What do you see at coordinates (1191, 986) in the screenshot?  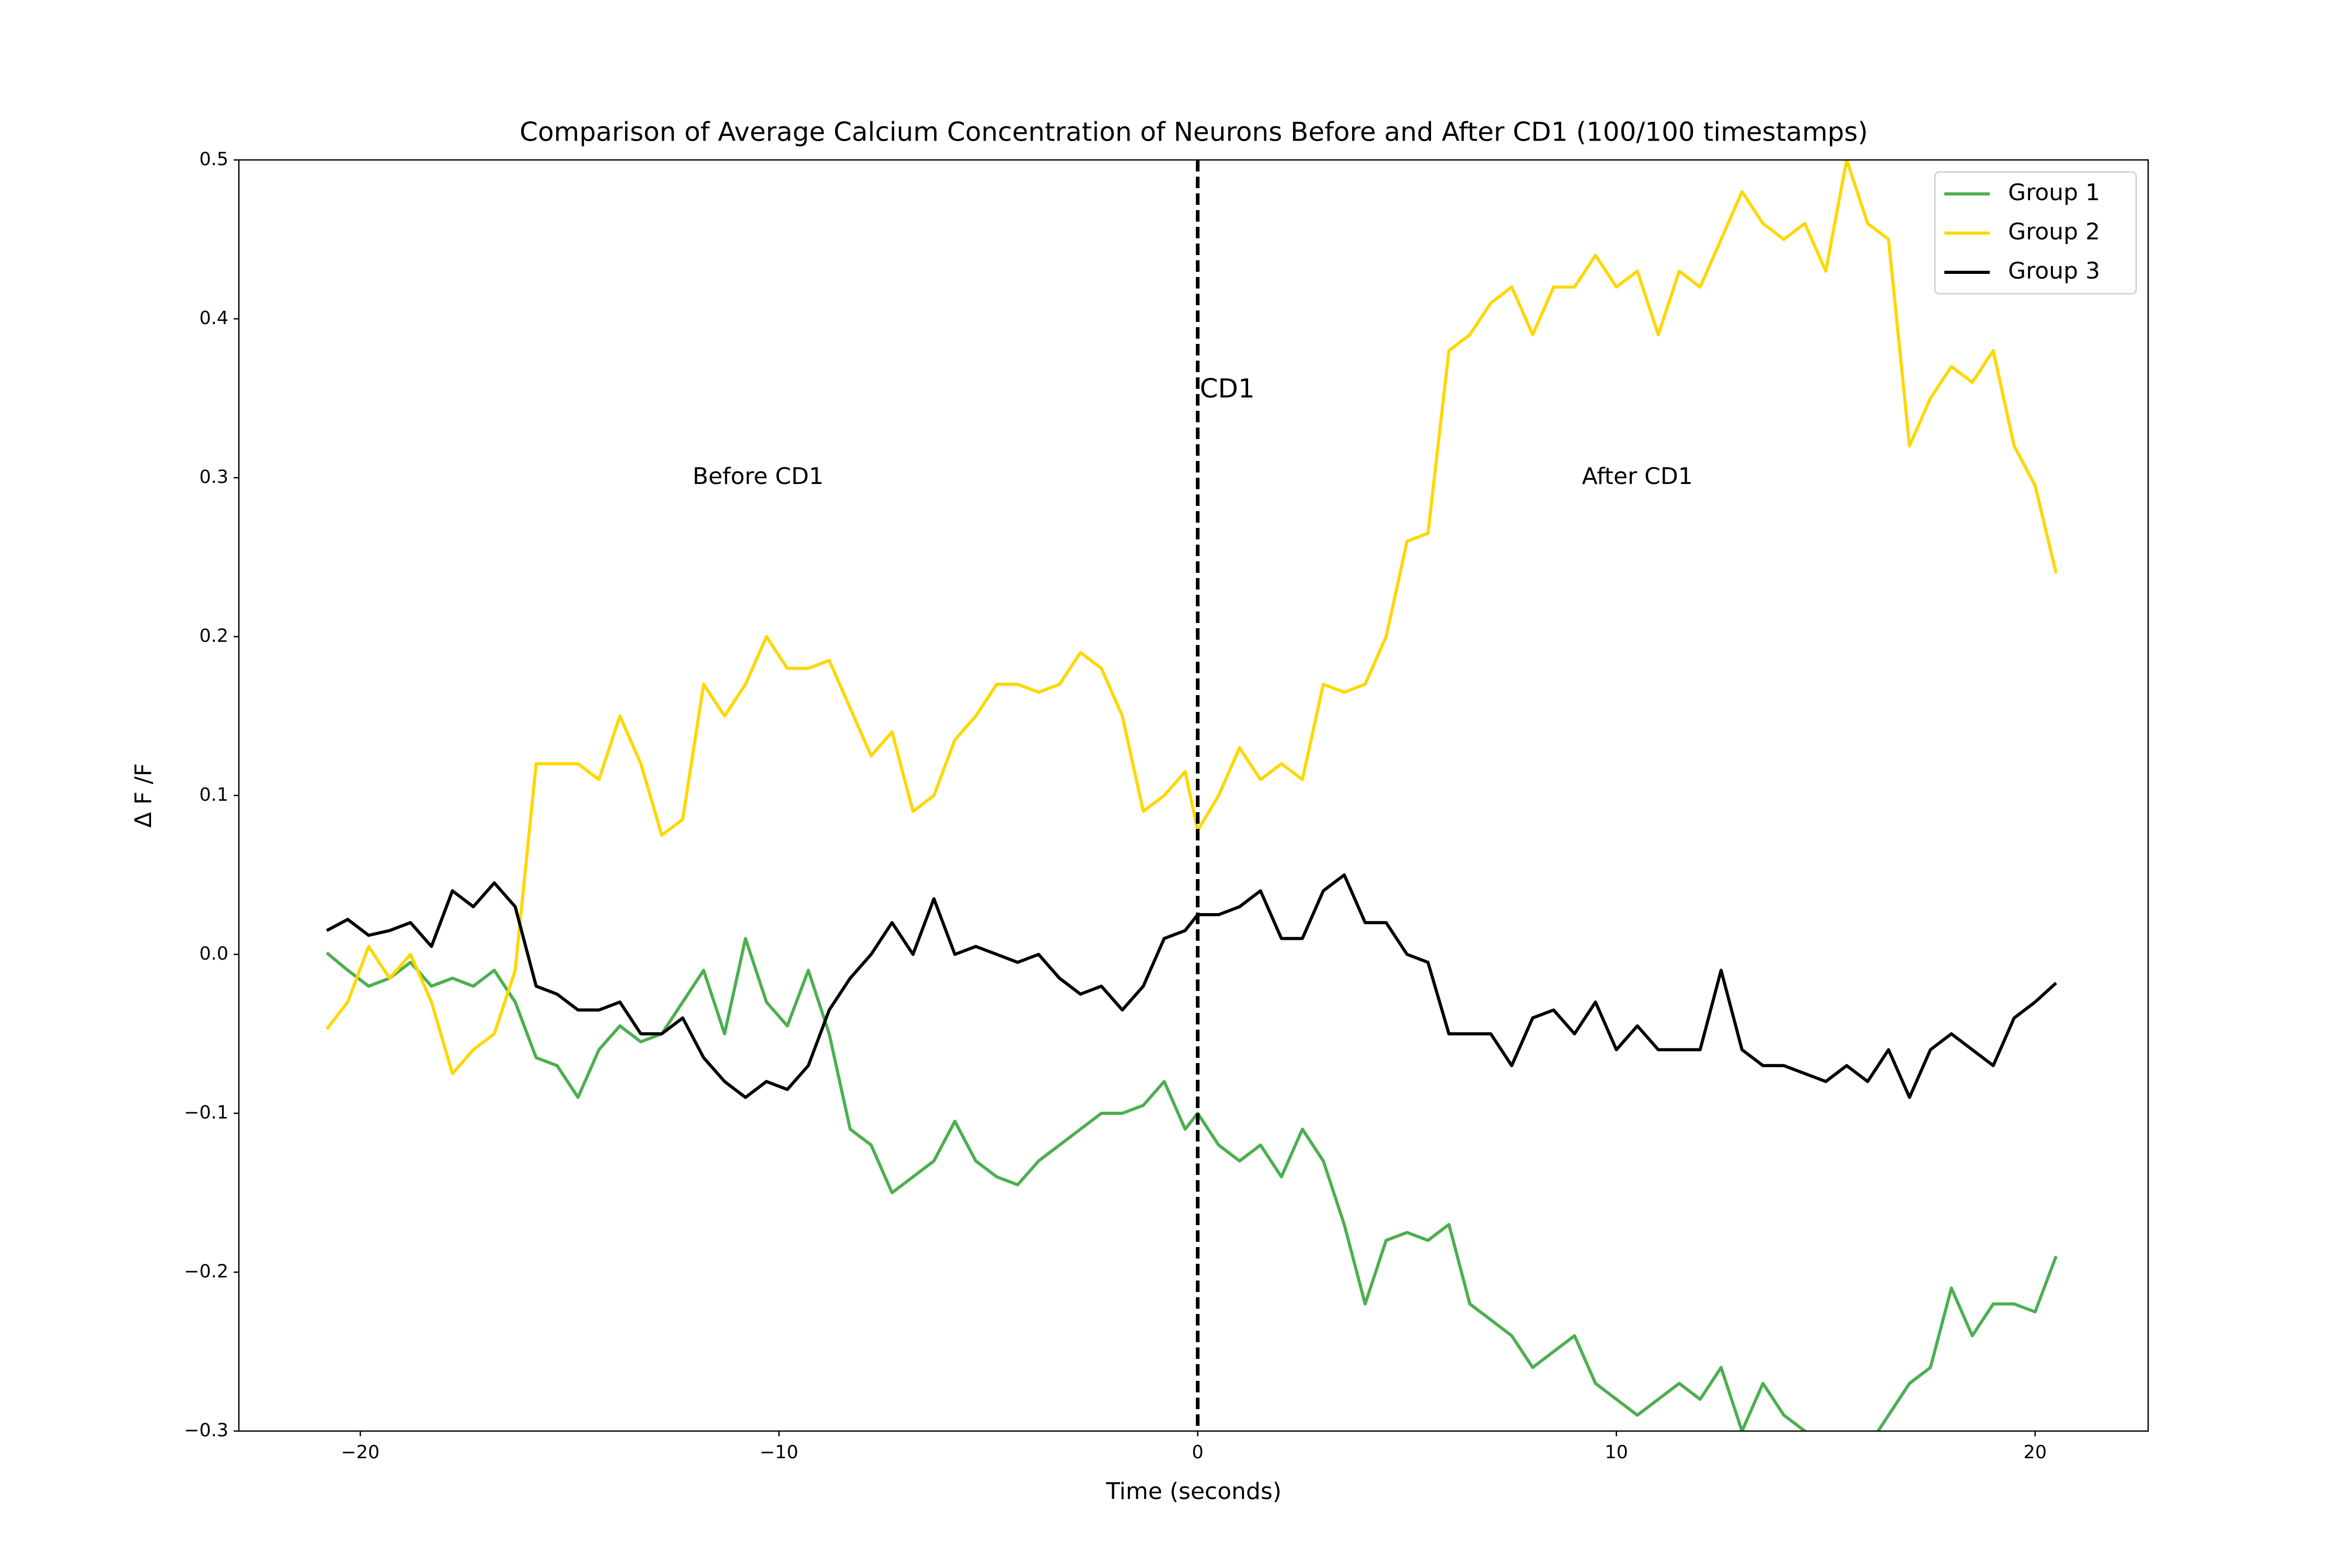 I see `series-line` at bounding box center [1191, 986].